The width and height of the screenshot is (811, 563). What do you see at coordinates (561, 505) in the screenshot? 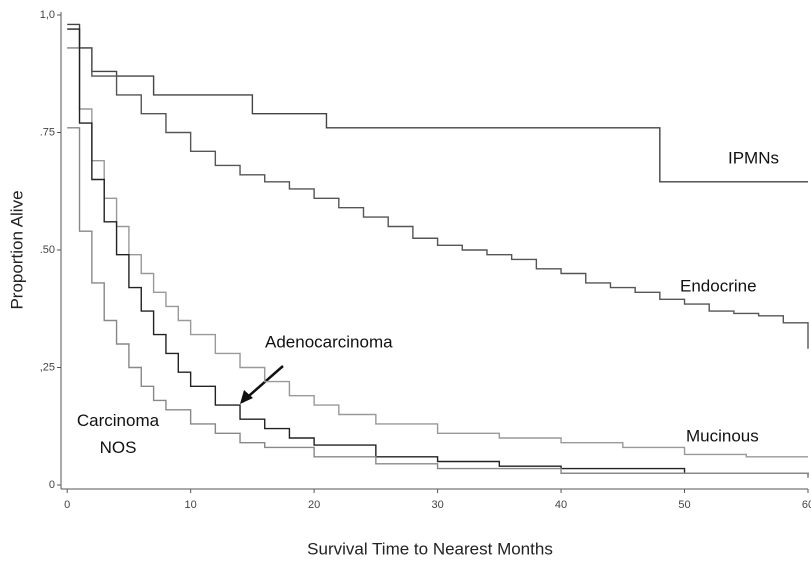
I see `x-tick-label: 40` at bounding box center [561, 505].